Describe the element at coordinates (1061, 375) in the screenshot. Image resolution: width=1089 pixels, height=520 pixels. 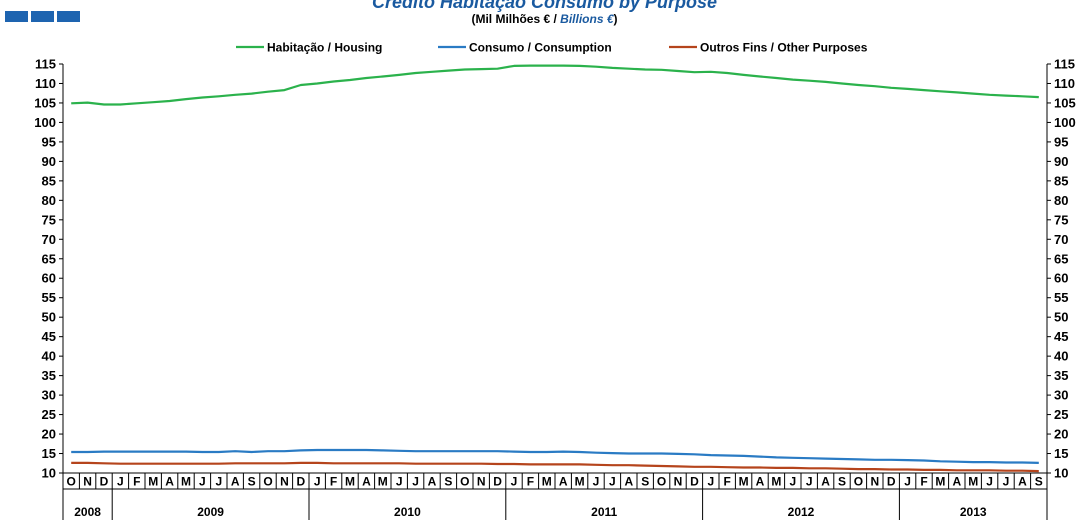
I see `y-tick-label-right: 35` at that location.